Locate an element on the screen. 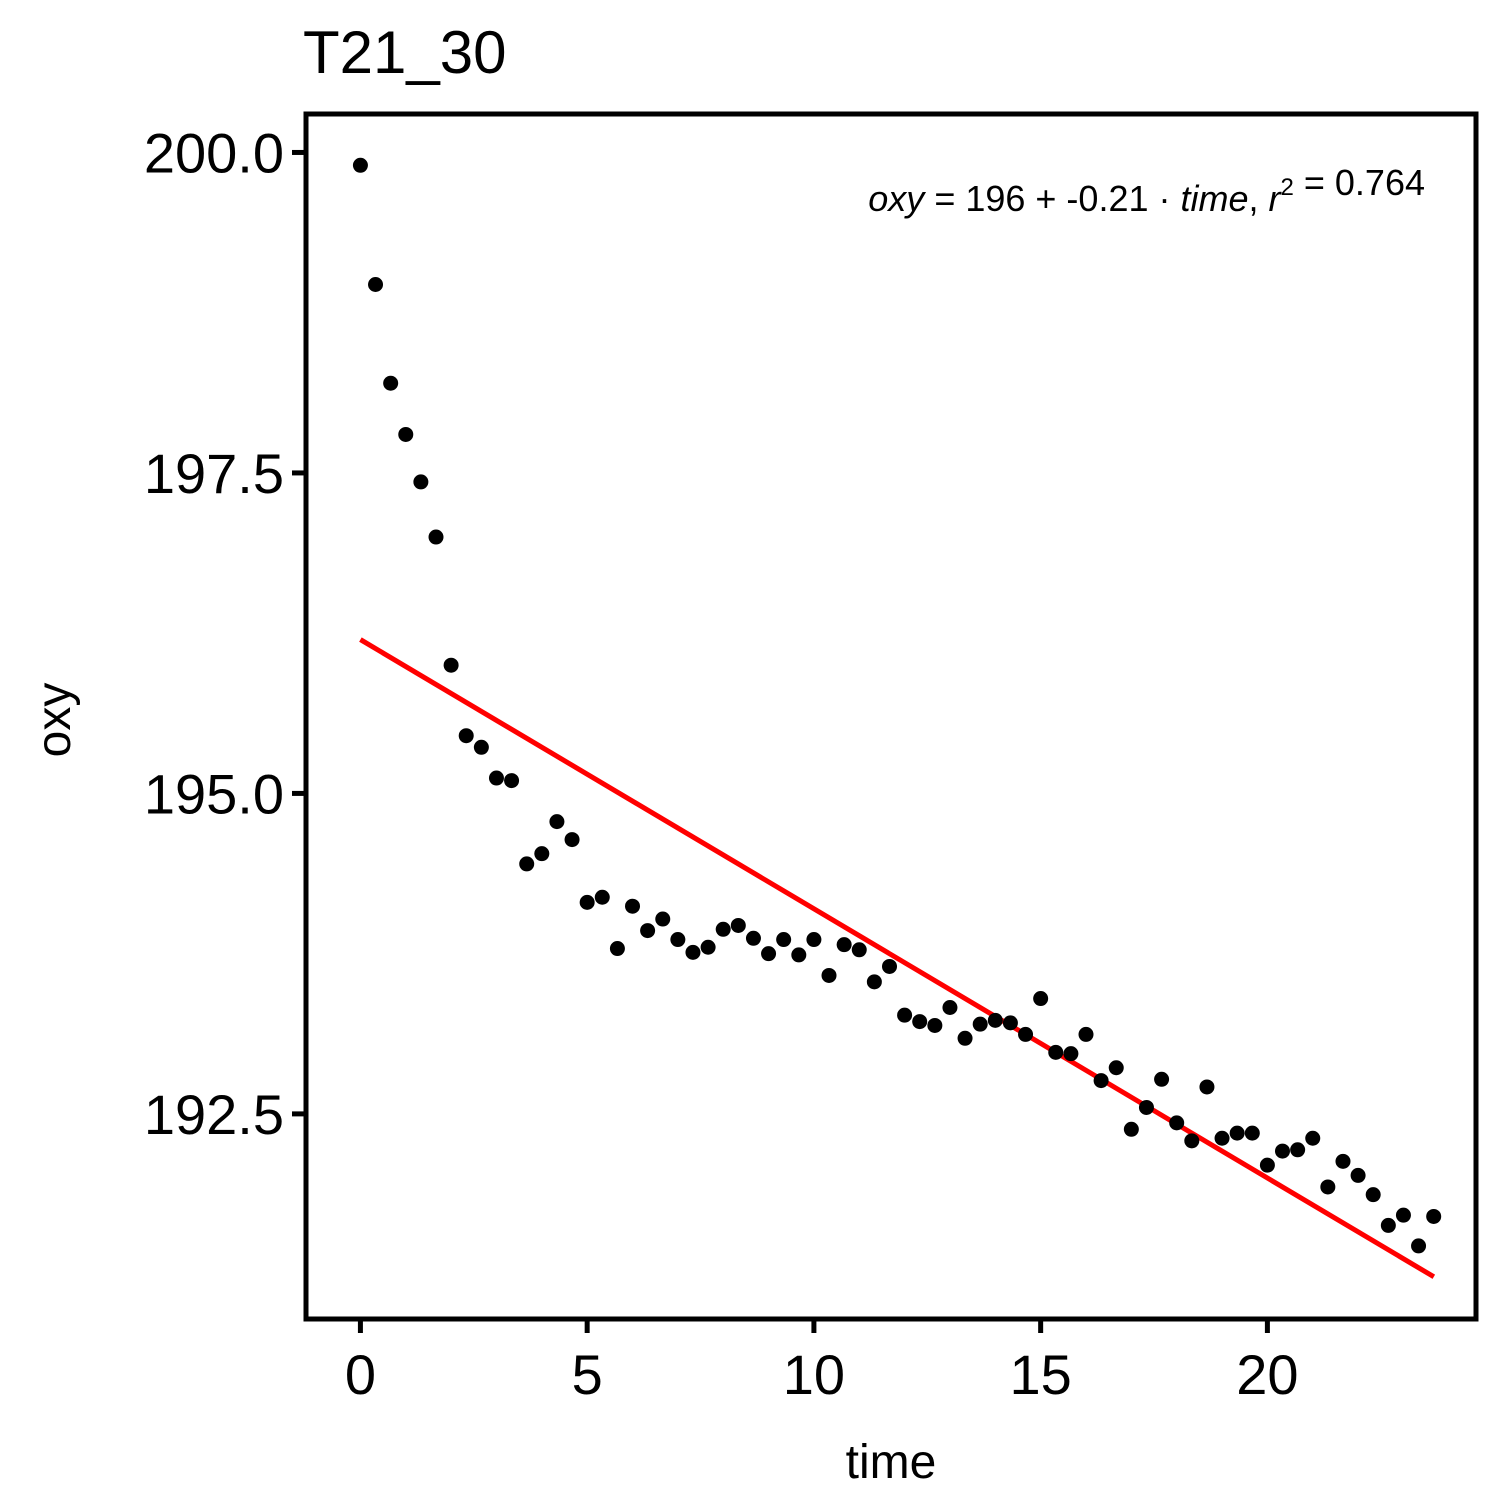 This screenshot has height=1500, width=1500. y-tick-label: 200.0 is located at coordinates (214, 152).